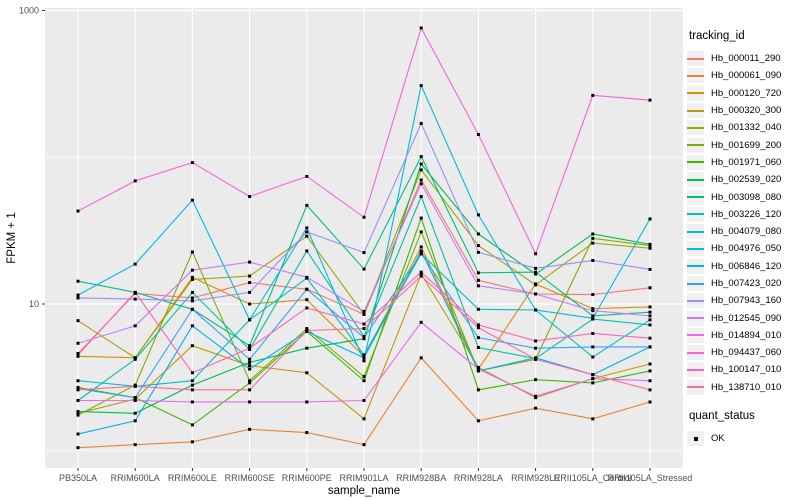  I want to click on legend-item-label: Hb_012545_090, so click(746, 318).